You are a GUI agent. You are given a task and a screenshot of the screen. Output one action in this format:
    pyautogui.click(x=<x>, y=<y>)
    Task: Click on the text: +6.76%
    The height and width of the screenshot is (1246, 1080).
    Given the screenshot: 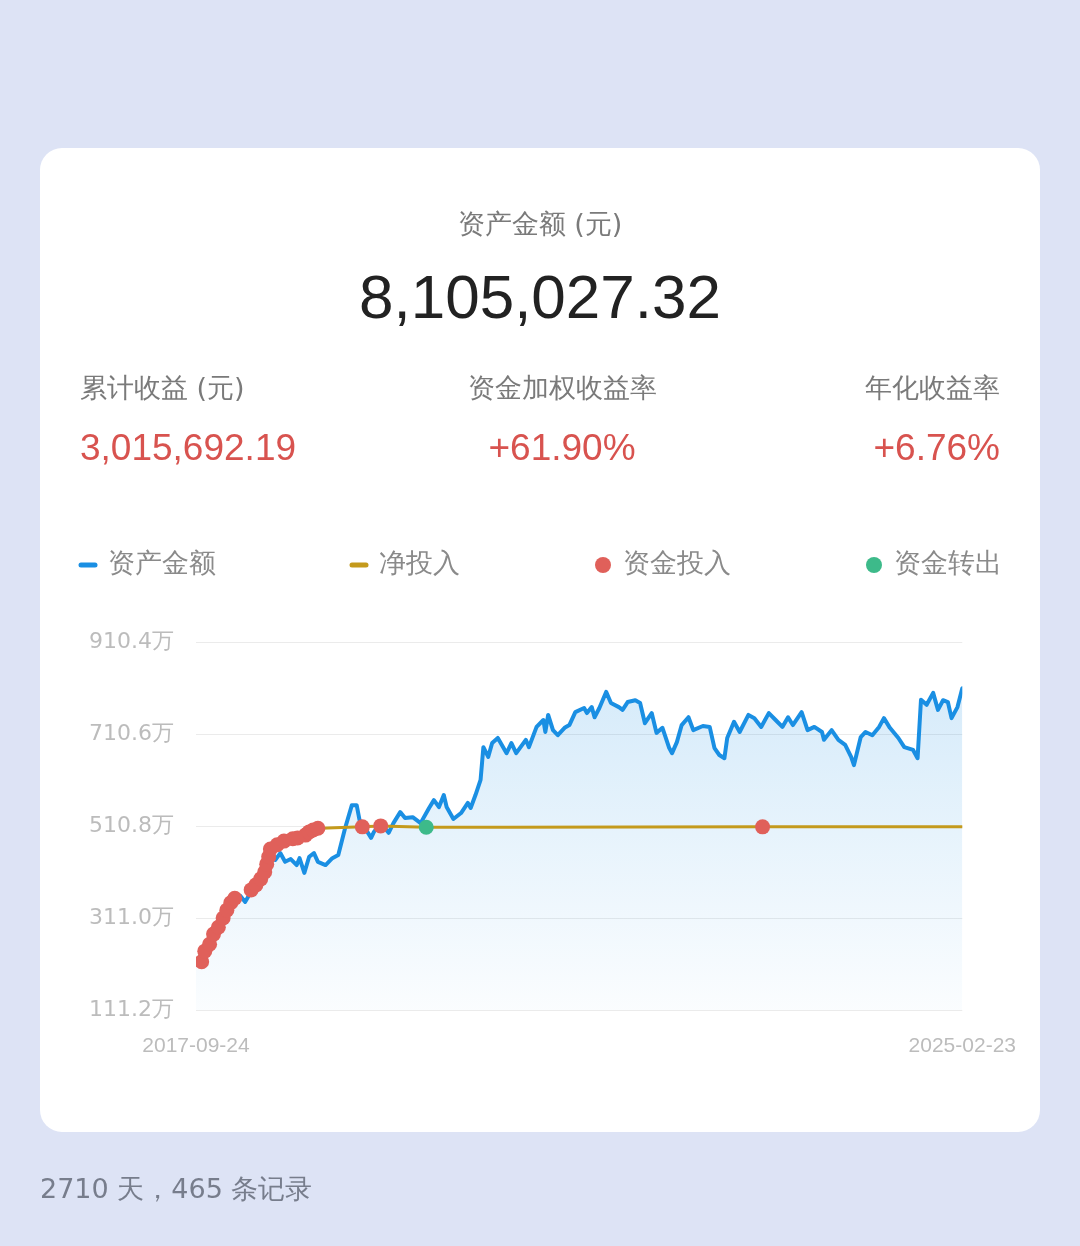 What is the action you would take?
    pyautogui.click(x=936, y=448)
    